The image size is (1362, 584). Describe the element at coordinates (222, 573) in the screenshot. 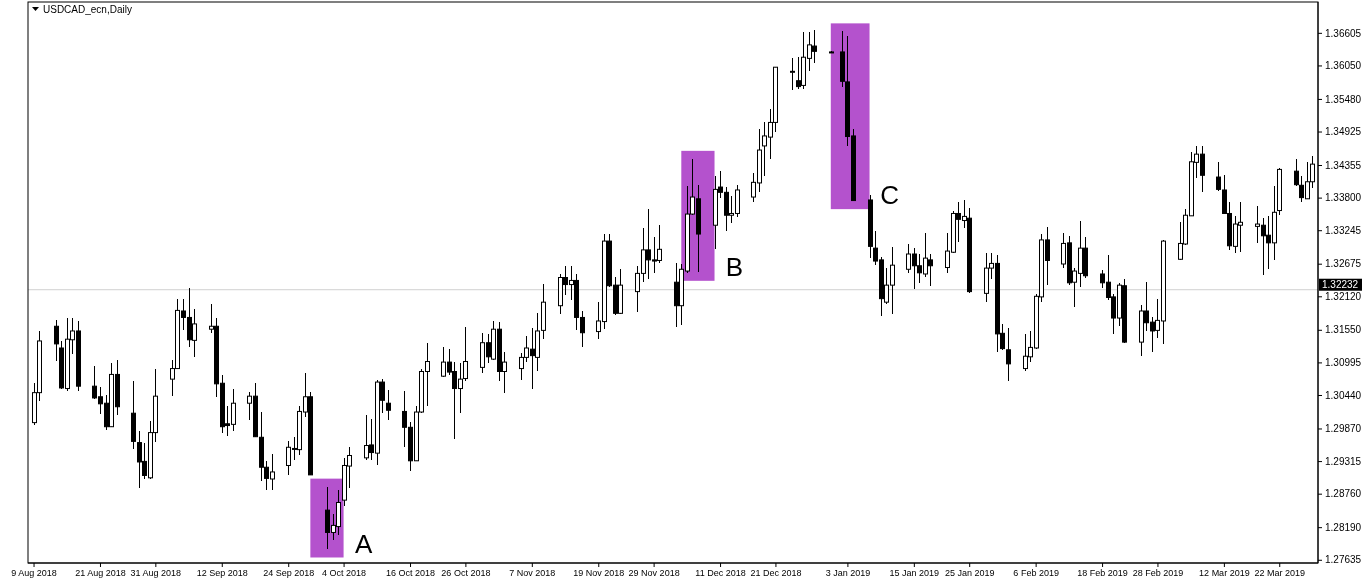

I see `x-tick-label: 12 Sep 2018` at that location.